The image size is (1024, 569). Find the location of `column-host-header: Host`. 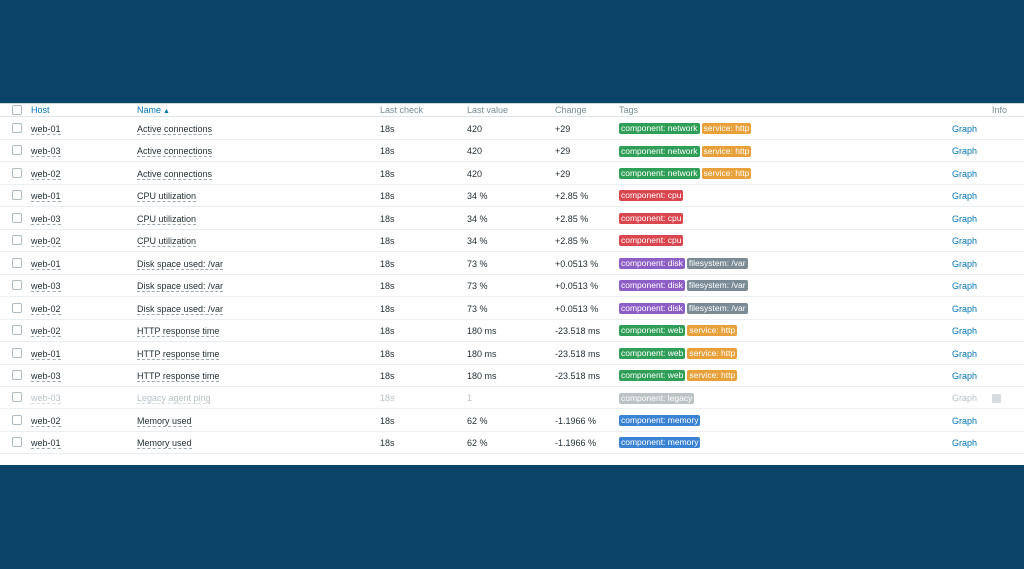

column-host-header: Host is located at coordinates (40, 110).